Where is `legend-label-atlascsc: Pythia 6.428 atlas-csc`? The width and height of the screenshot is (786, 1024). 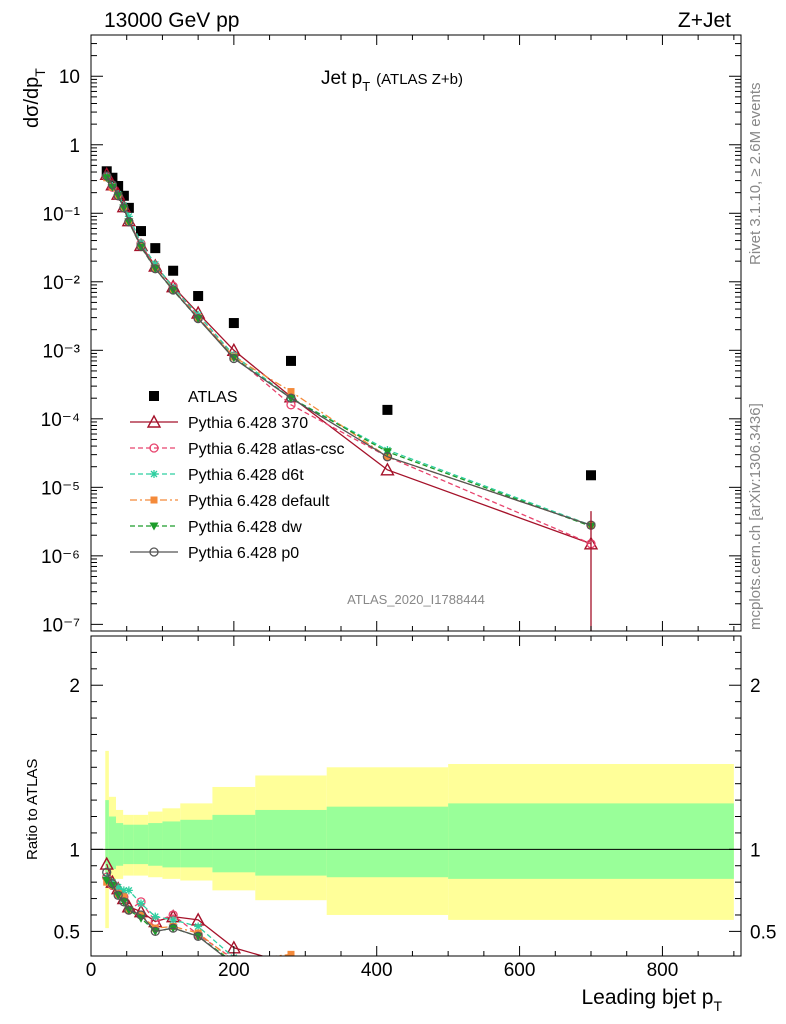
legend-label-atlascsc: Pythia 6.428 atlas-csc is located at coordinates (266, 449).